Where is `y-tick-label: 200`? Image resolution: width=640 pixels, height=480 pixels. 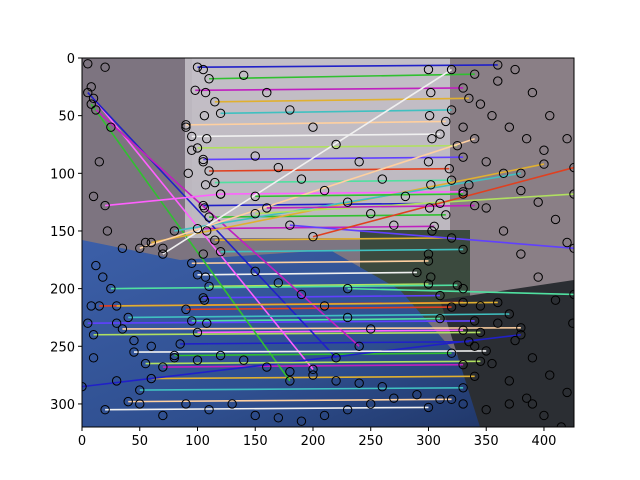 y-tick-label: 200 is located at coordinates (62, 290).